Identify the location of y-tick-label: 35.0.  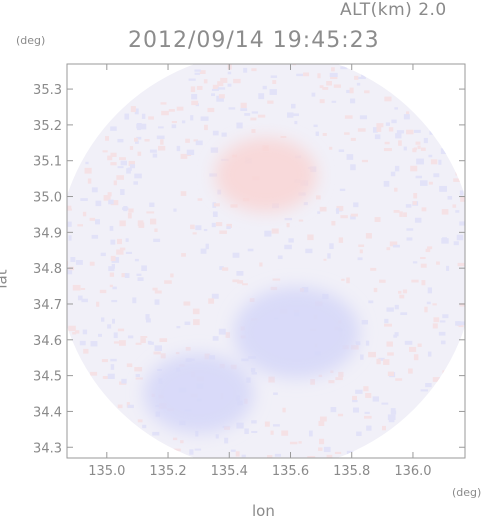
(47, 198).